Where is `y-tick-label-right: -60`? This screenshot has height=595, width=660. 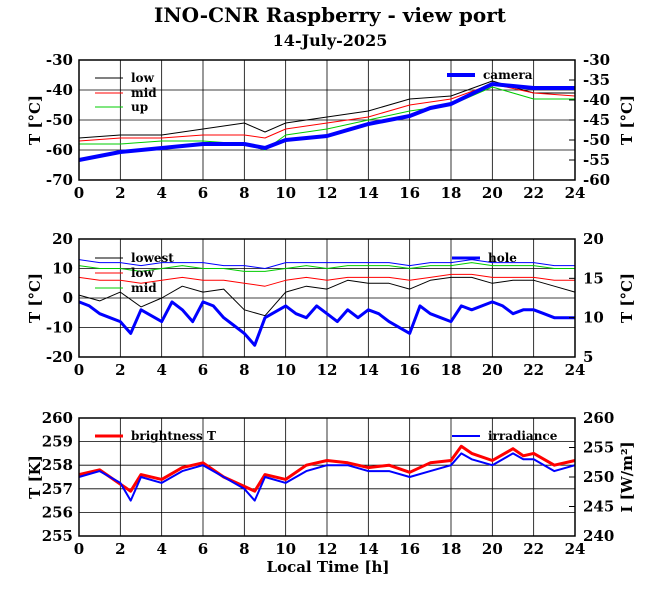 y-tick-label-right: -60 is located at coordinates (596, 180).